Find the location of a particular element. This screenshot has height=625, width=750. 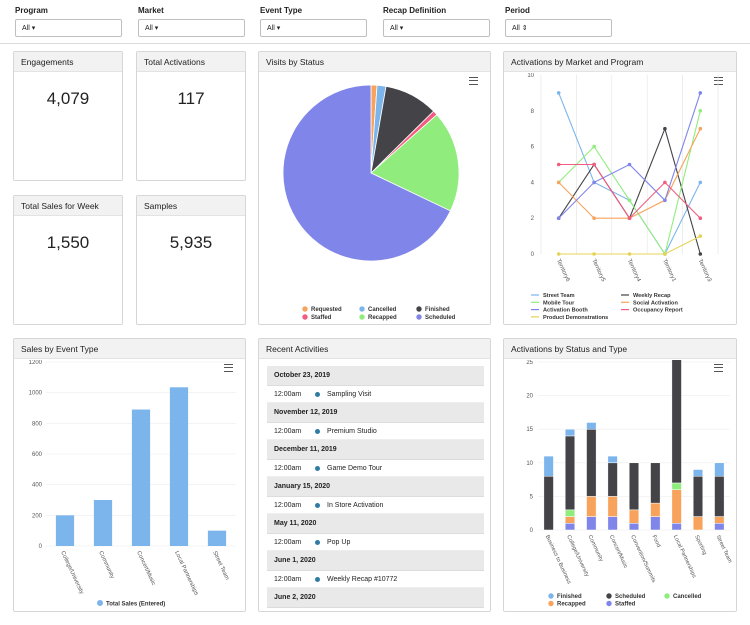

x-tick-label: Territory4 is located at coordinates (634, 270).